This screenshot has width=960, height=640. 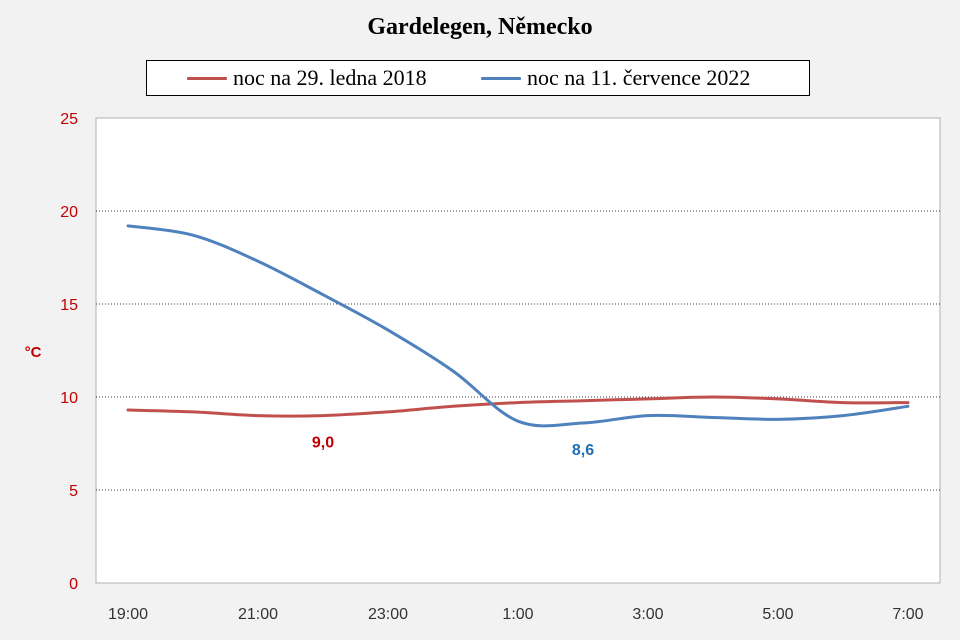 What do you see at coordinates (69, 398) in the screenshot?
I see `y-tick-label: 10` at bounding box center [69, 398].